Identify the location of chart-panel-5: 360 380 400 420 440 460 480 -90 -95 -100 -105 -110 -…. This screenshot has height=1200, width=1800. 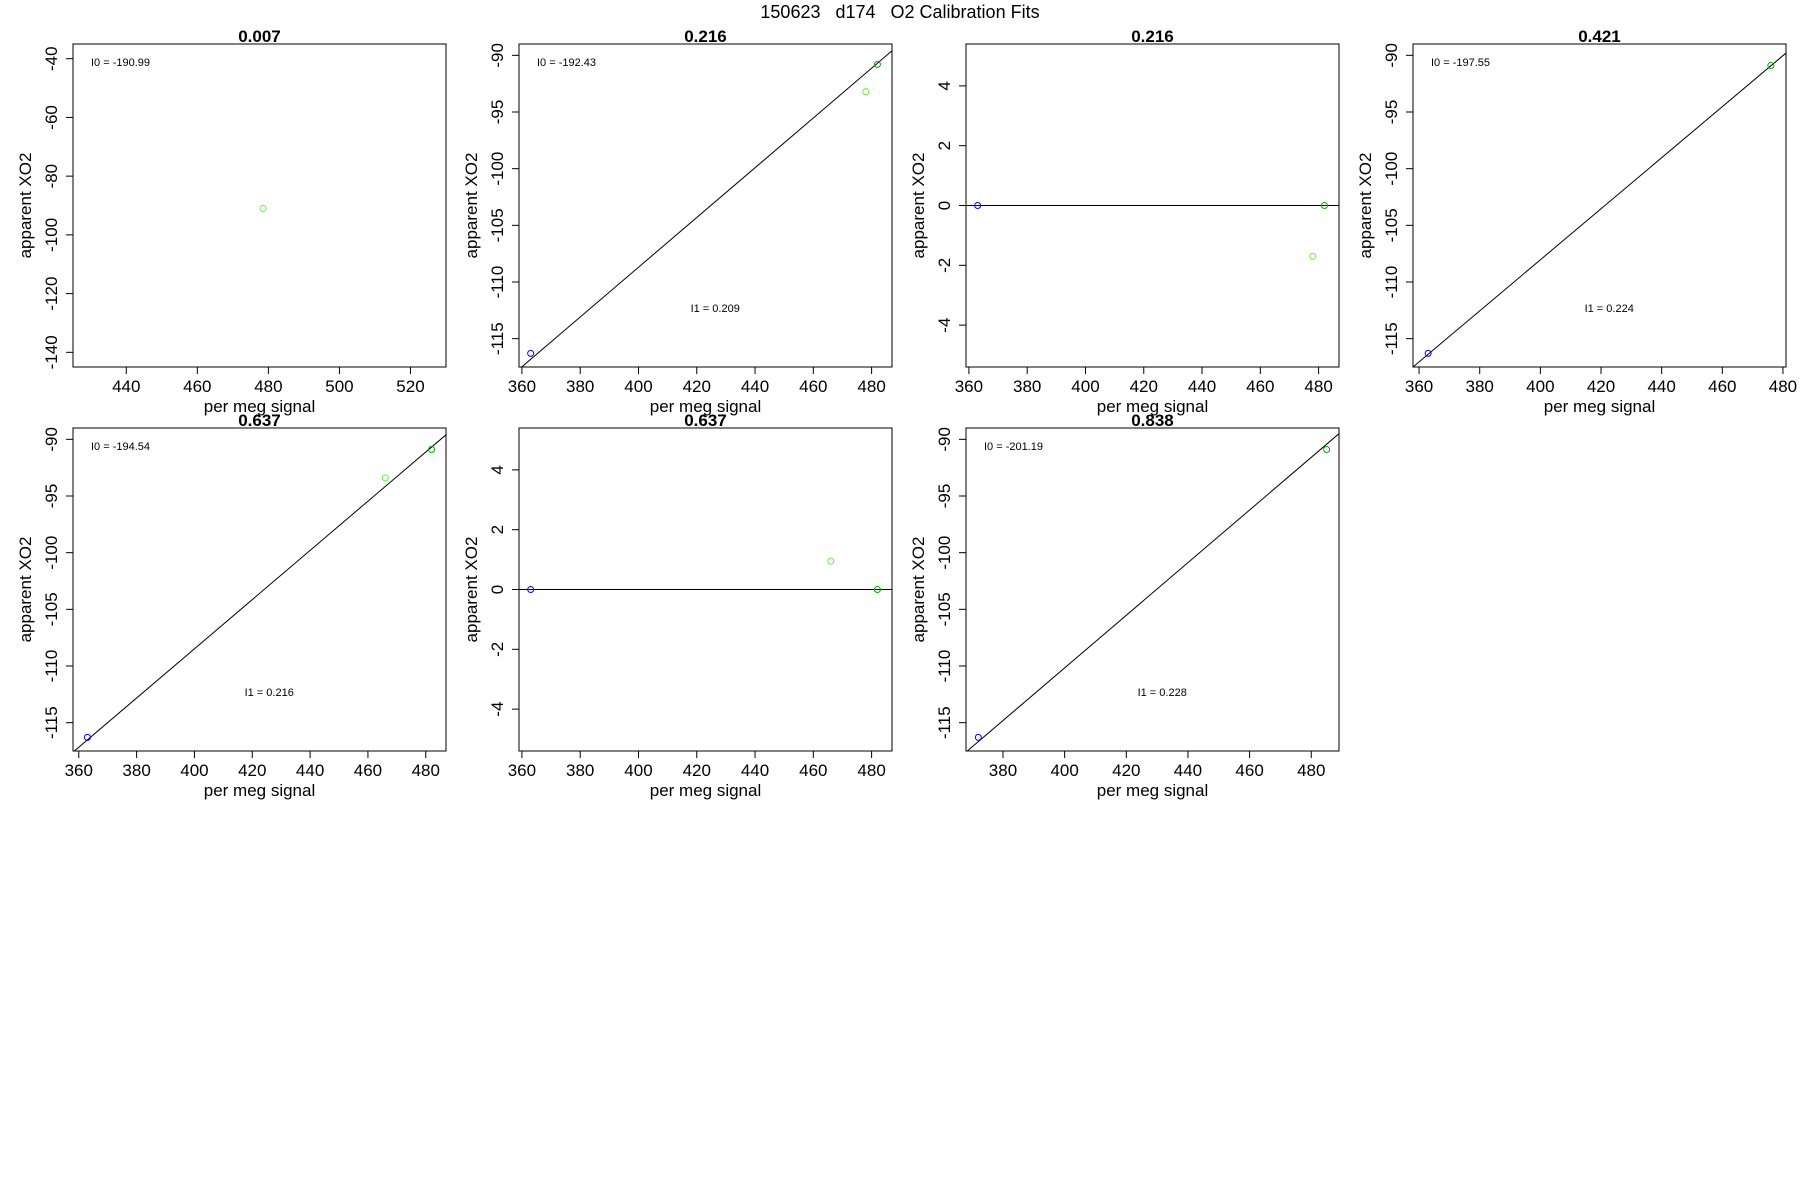
(231, 605).